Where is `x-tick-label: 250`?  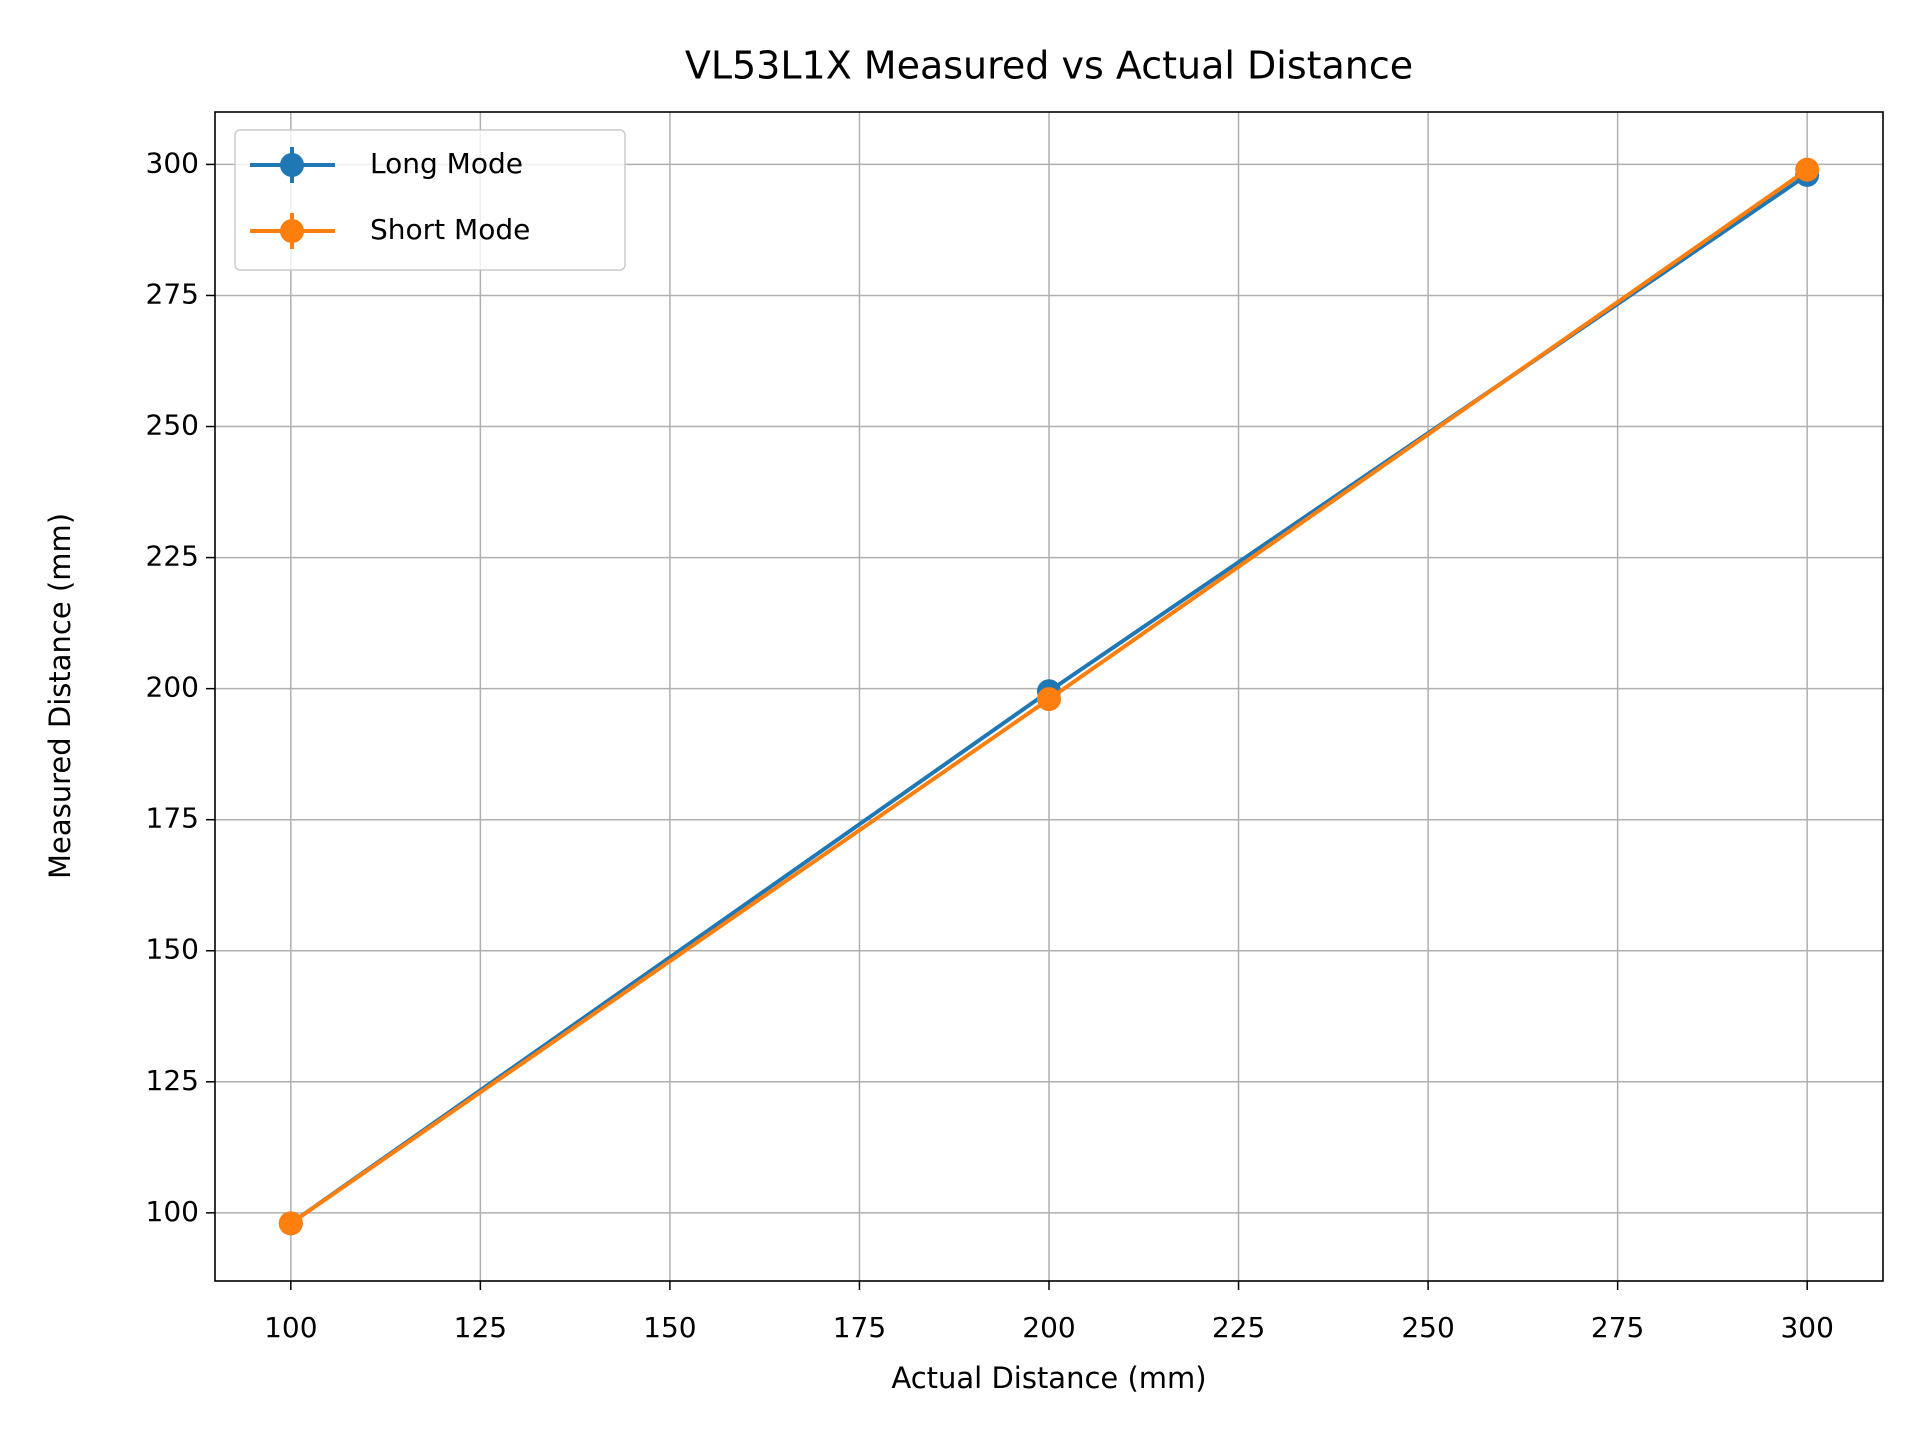 x-tick-label: 250 is located at coordinates (1427, 1327).